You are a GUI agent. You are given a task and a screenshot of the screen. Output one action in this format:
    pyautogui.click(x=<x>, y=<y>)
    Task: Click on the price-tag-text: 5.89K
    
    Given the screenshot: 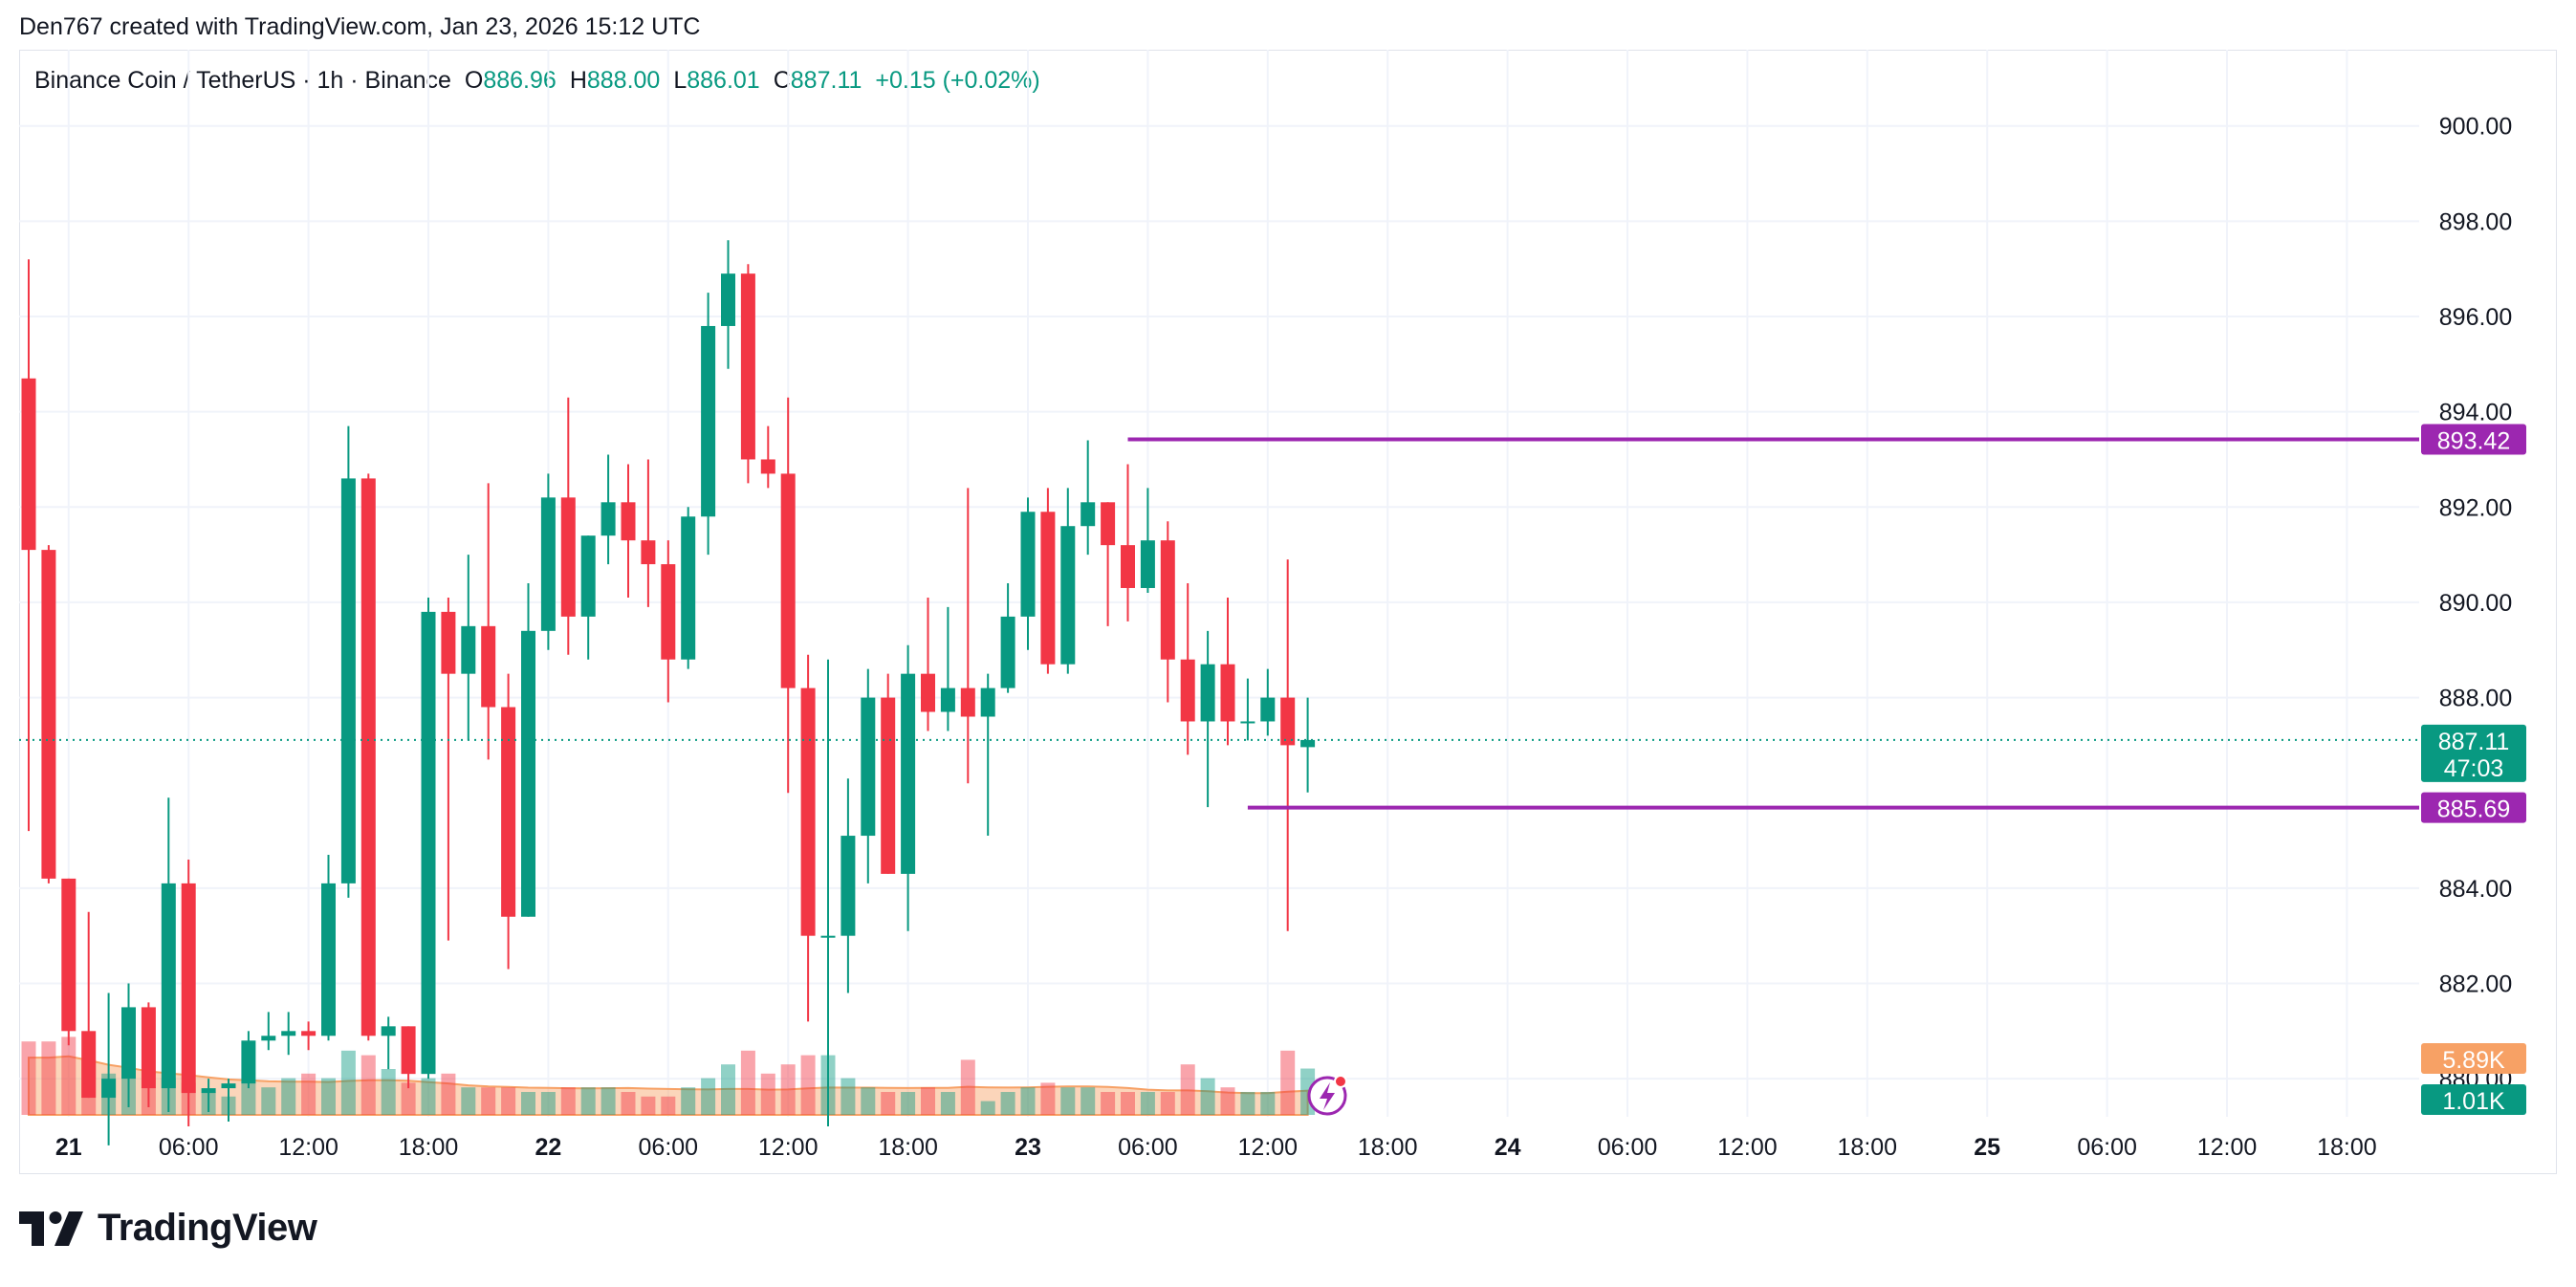 What is the action you would take?
    pyautogui.click(x=2473, y=1060)
    